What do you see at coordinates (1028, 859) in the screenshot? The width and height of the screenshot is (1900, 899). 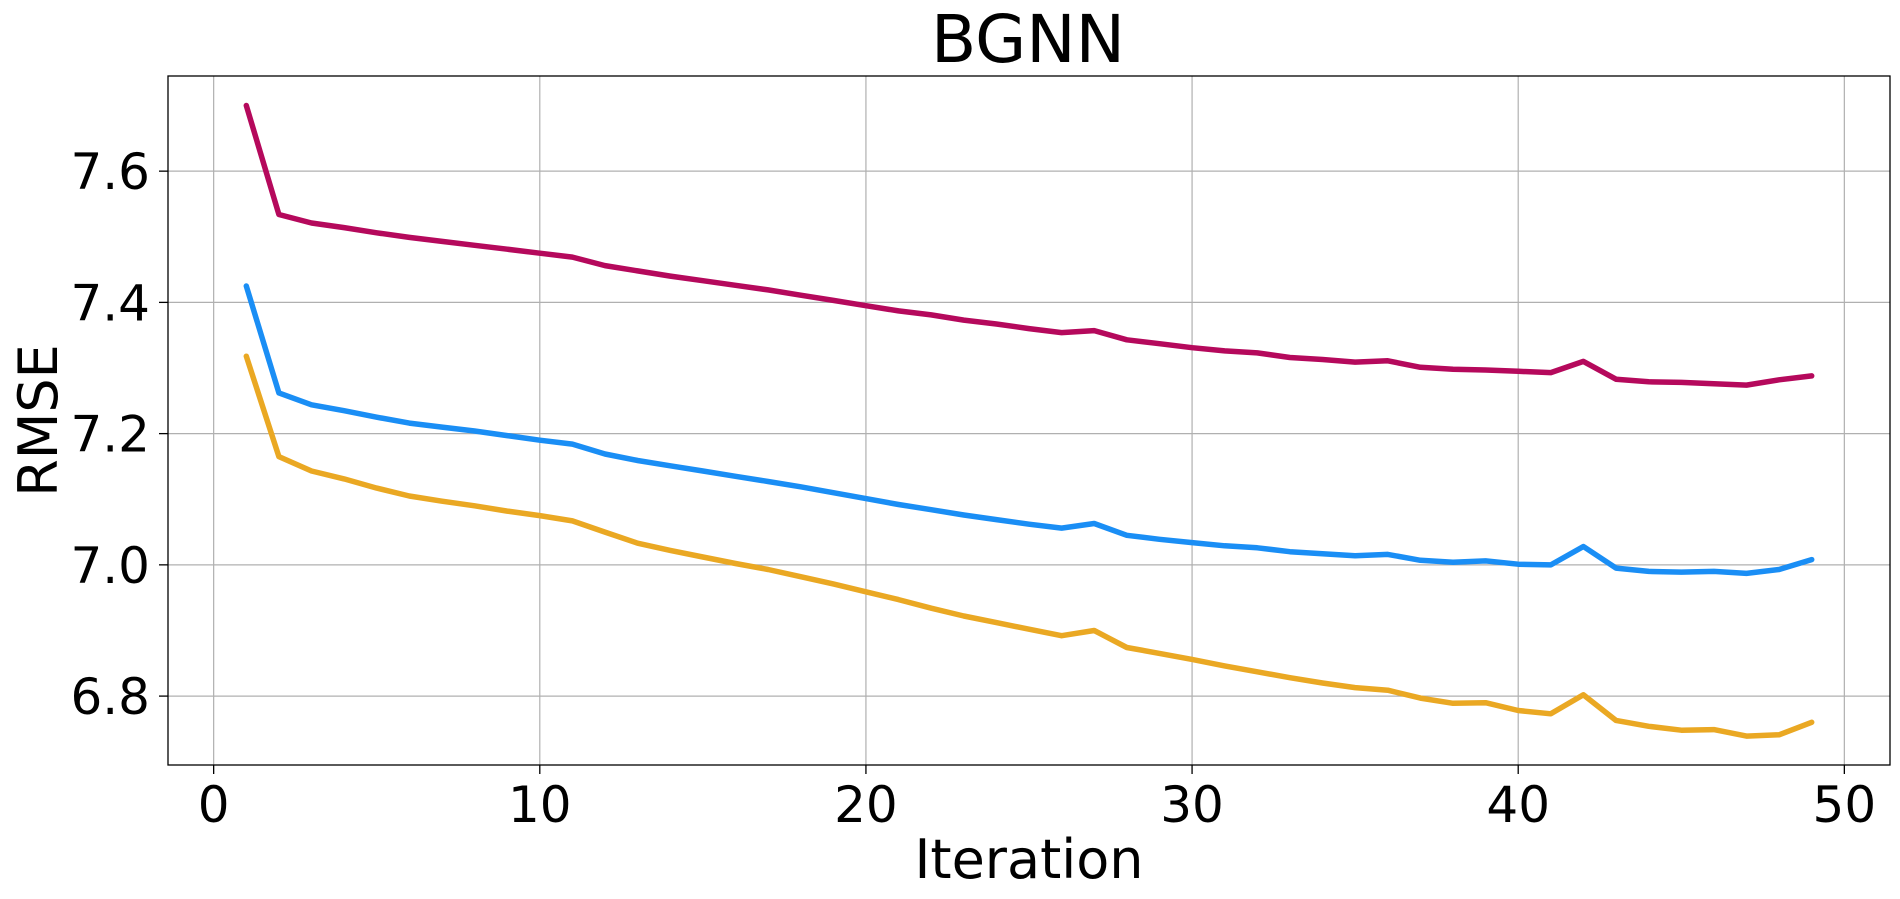 I see `x-axis-label: Iteration` at bounding box center [1028, 859].